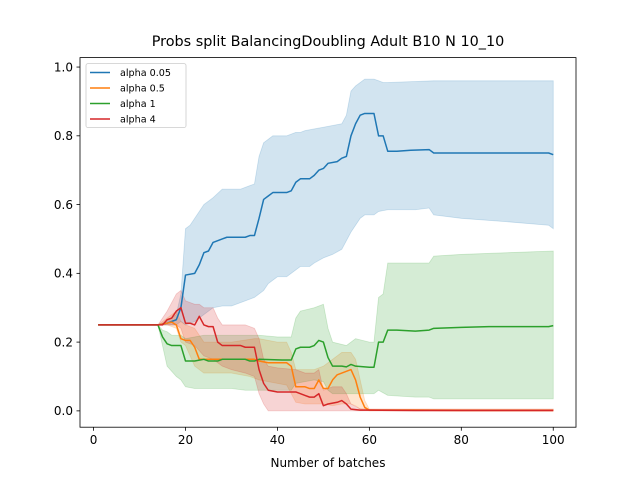 This screenshot has height=484, width=640. Describe the element at coordinates (138, 120) in the screenshot. I see `legend-label-4: alpha 4` at that location.